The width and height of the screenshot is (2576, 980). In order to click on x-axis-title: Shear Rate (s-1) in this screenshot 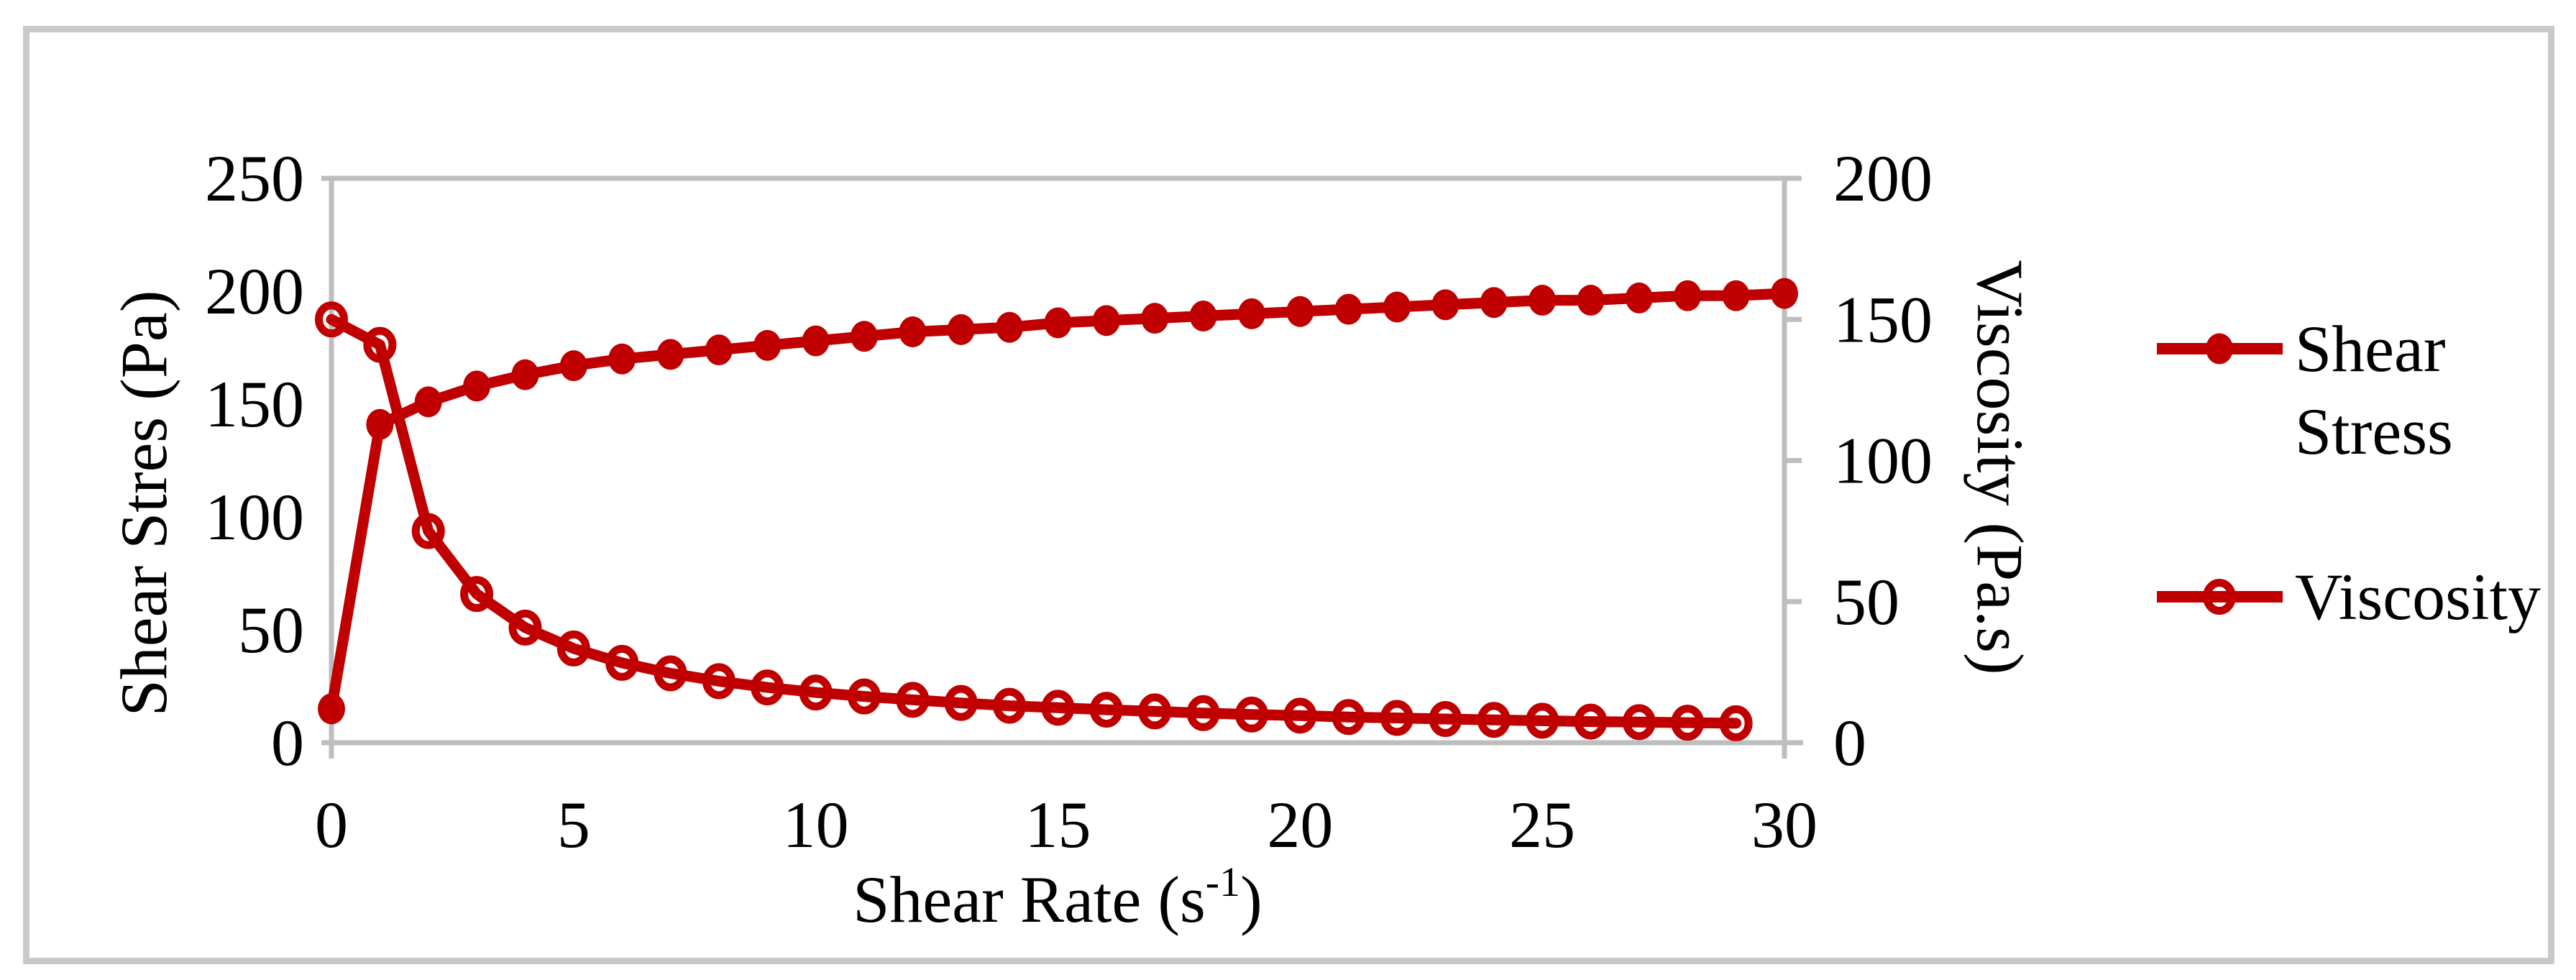, I will do `click(1057, 897)`.